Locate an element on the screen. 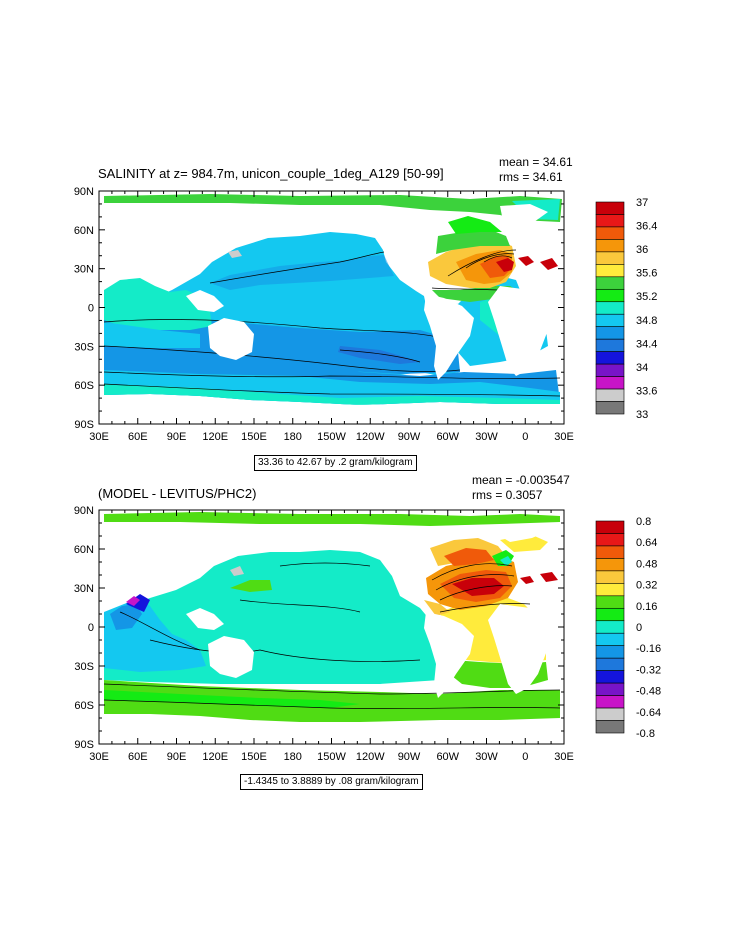 The height and width of the screenshot is (945, 733). colorbar-label: -0.64 is located at coordinates (648, 713).